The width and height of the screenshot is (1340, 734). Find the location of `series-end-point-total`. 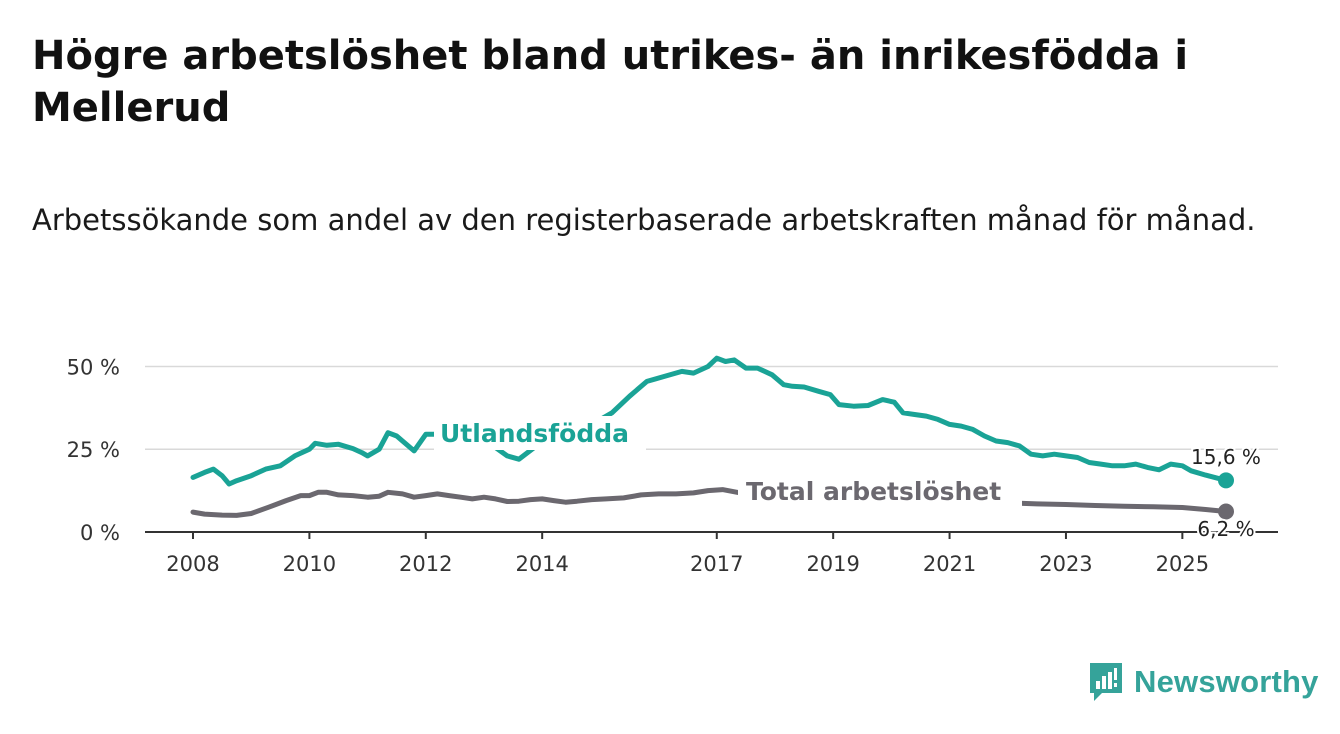

series-end-point-total is located at coordinates (1226, 511).